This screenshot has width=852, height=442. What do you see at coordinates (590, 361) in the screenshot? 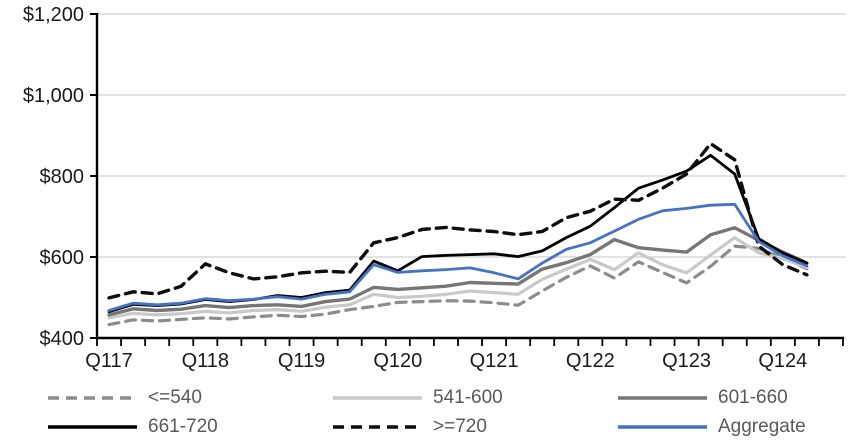
I see `x-tick-label: Q122` at bounding box center [590, 361].